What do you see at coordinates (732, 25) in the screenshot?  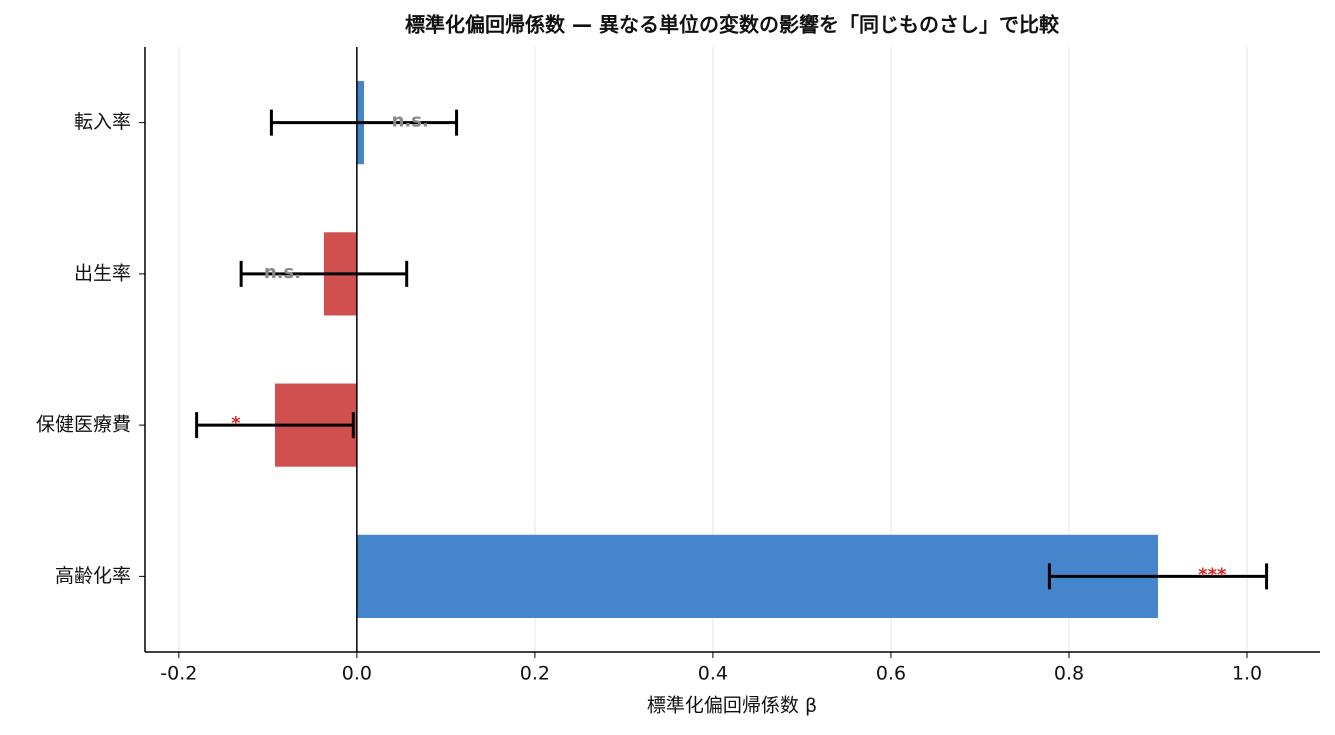 I see `chart-title: 標準化偏回帰係数 — 異なる単位の変数の影響を「同じものさし」で比較` at bounding box center [732, 25].